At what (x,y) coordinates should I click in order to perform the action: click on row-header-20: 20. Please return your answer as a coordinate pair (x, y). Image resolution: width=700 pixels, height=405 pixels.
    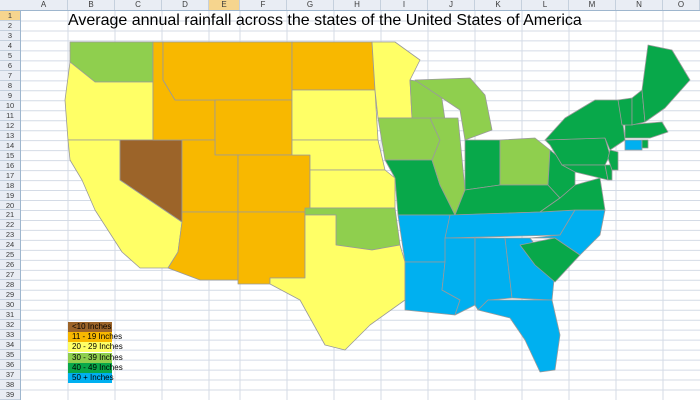
    Looking at the image, I should click on (10, 206).